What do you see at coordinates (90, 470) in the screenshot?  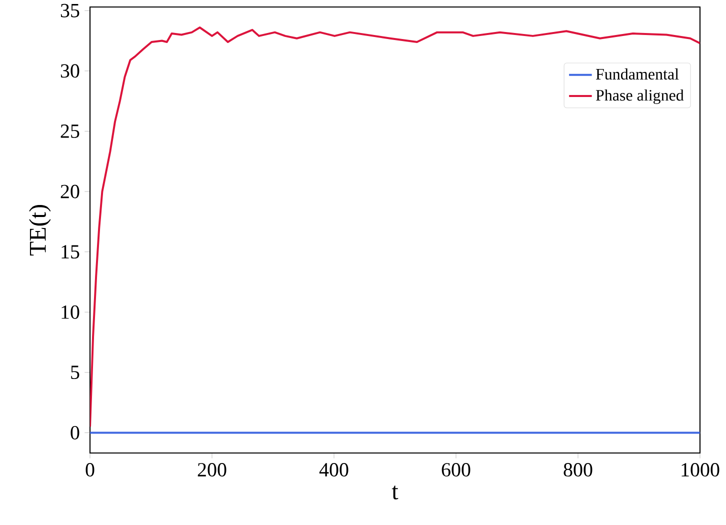 I see `x-tick-label: 0` at bounding box center [90, 470].